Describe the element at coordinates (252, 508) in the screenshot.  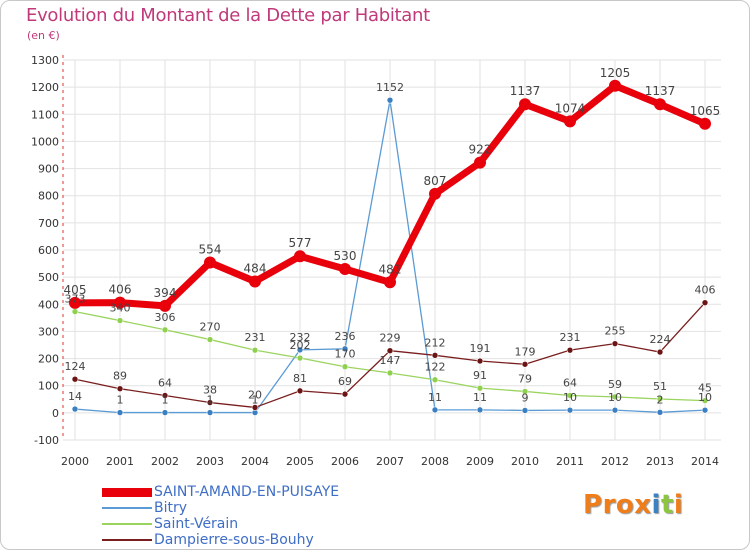
I see `legend-item: Bitry` at that location.